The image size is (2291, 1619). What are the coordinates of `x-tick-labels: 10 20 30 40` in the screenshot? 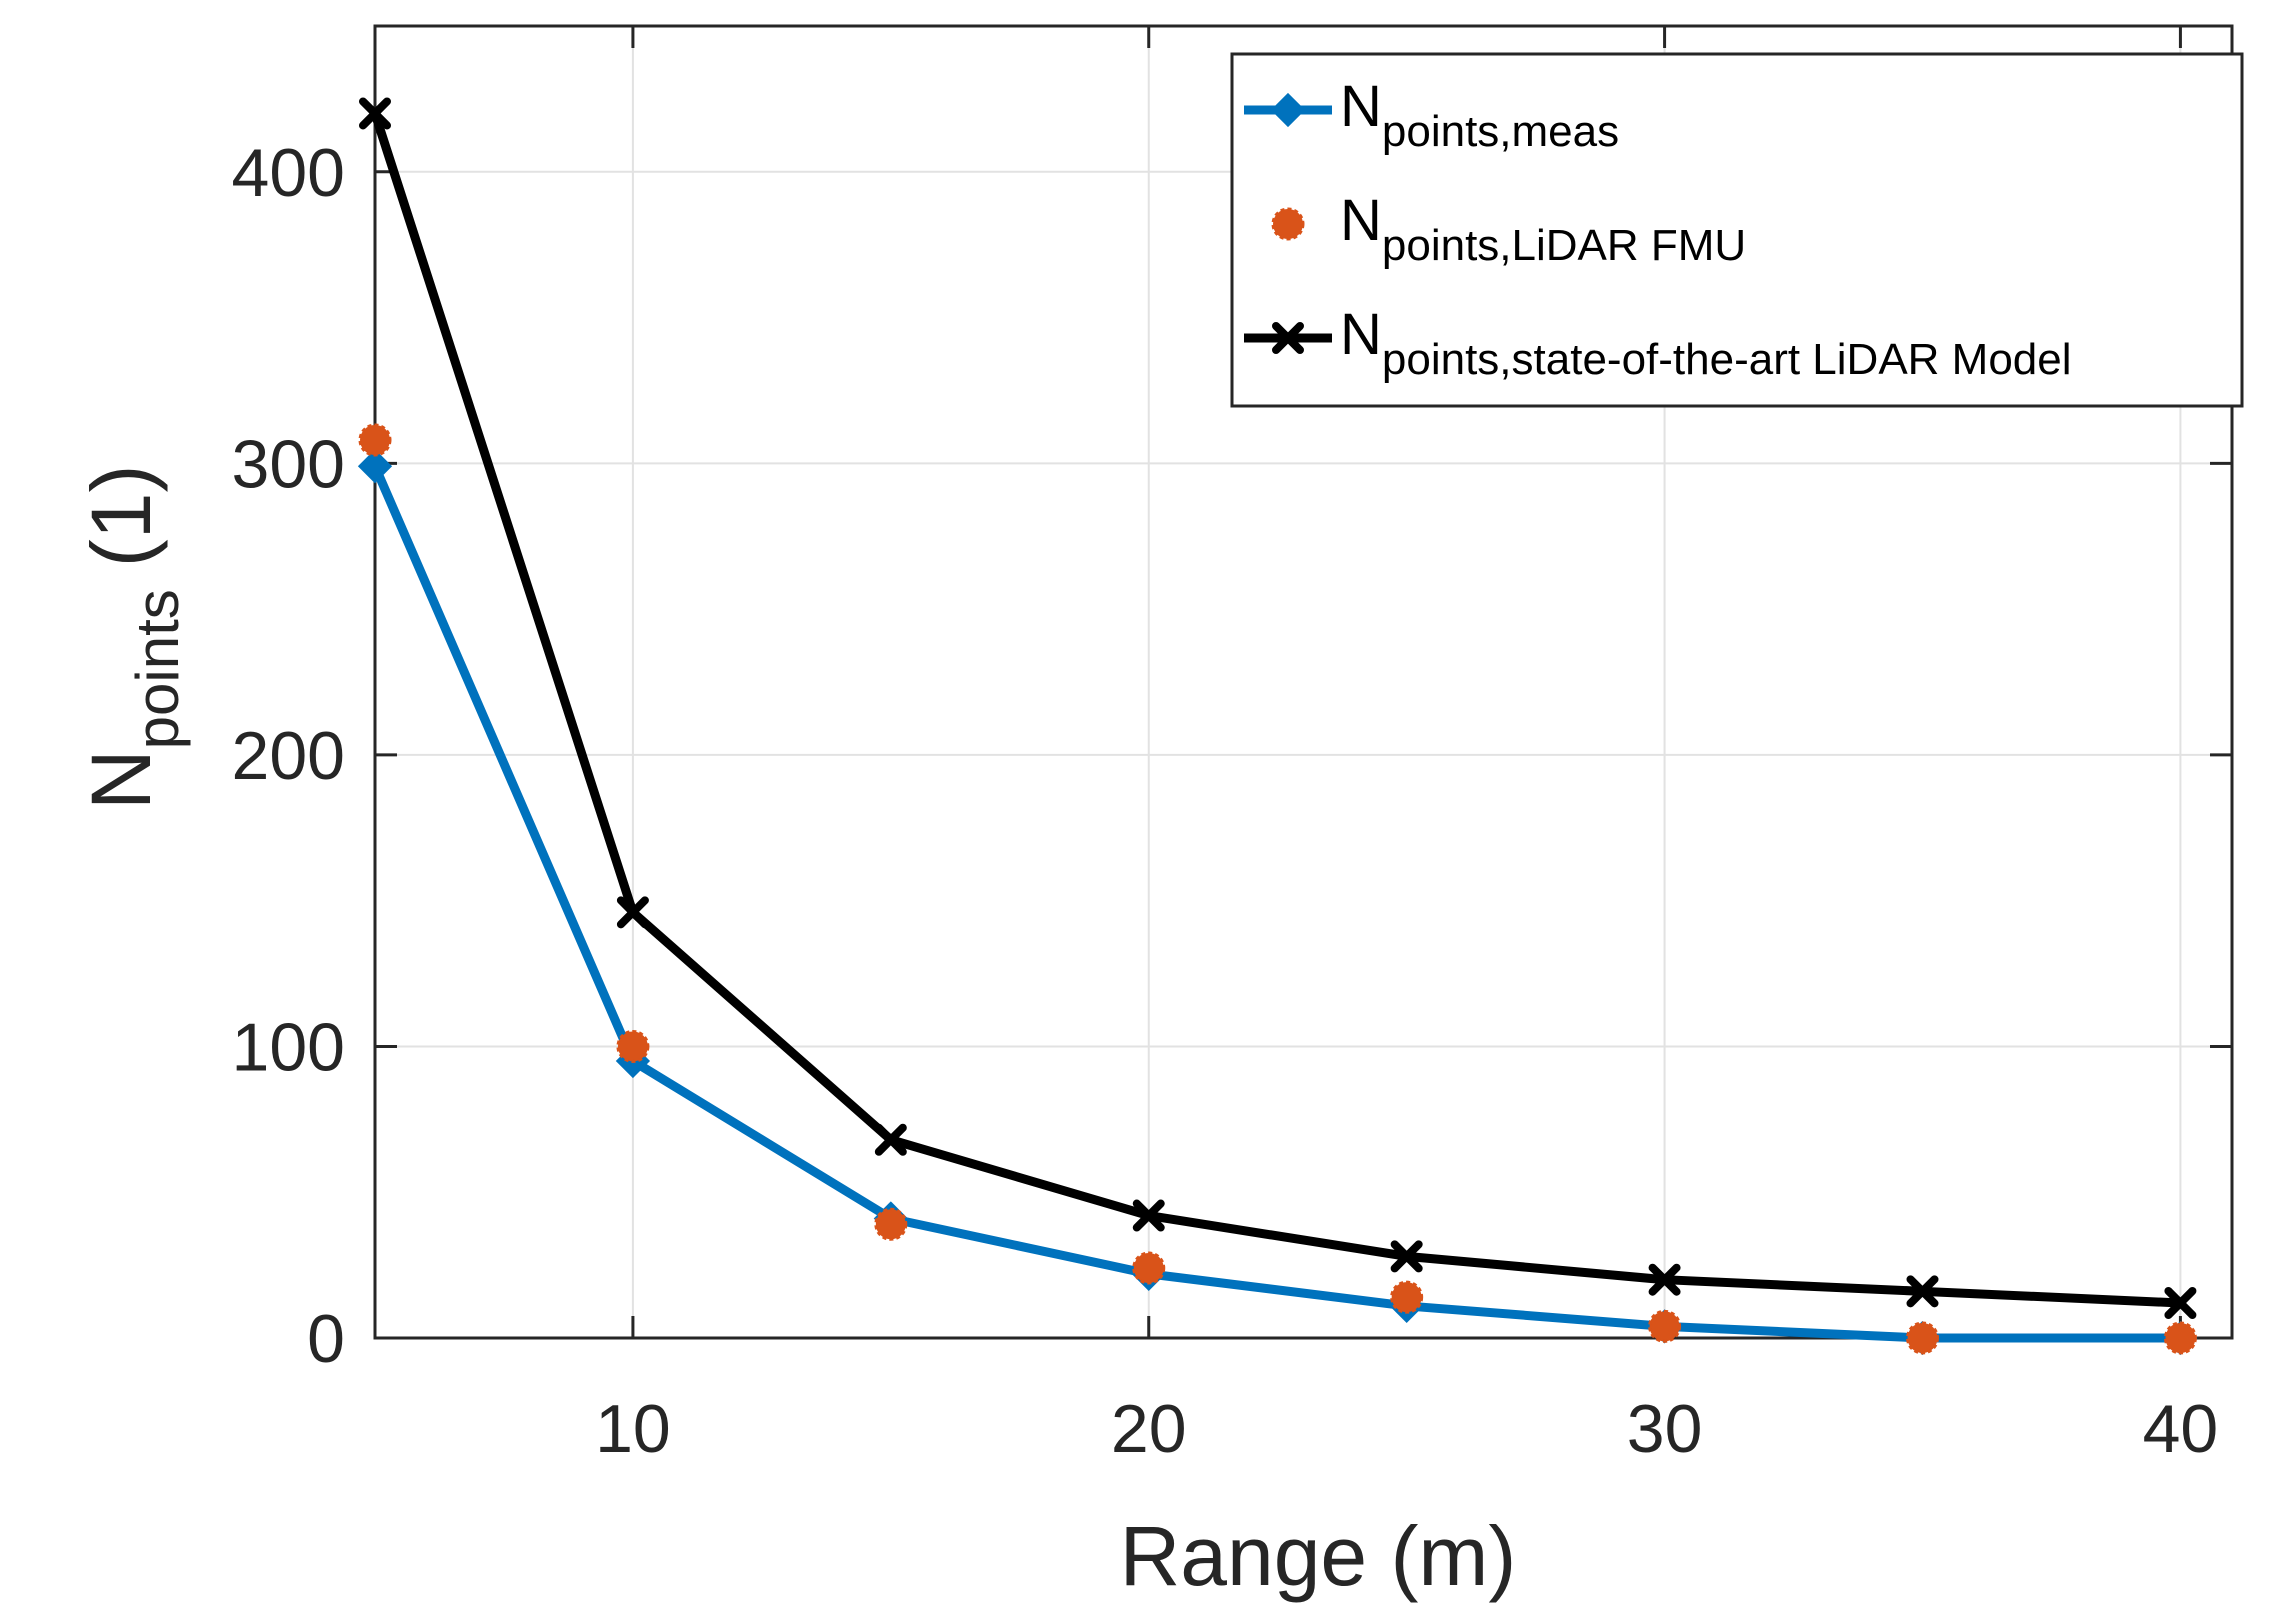 It's located at (1406, 1429).